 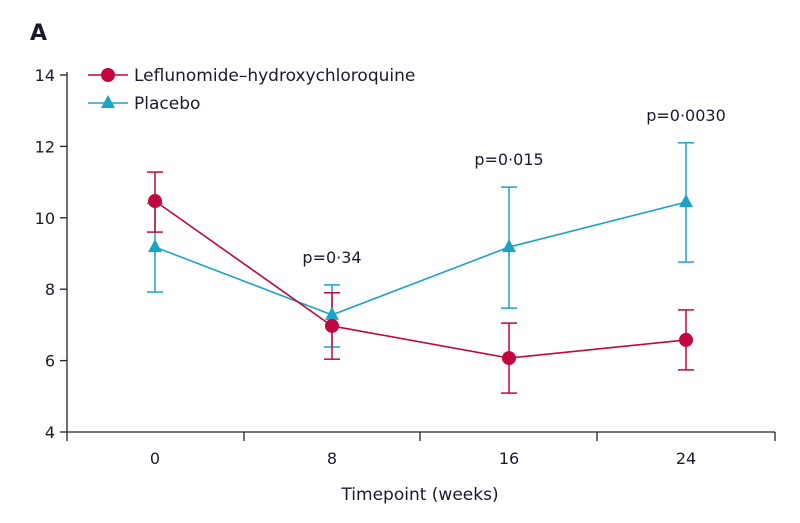 I want to click on panel-label: A, so click(x=38, y=33).